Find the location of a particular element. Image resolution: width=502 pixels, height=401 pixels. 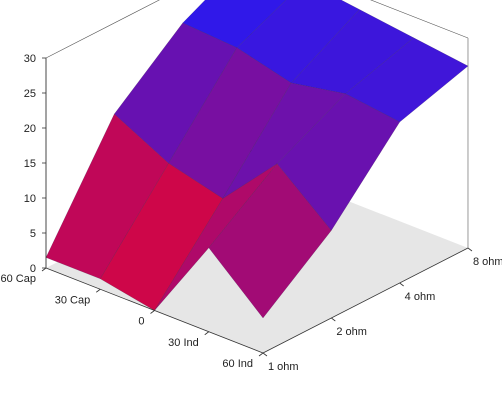

z-tick-label: 5 is located at coordinates (33, 234).